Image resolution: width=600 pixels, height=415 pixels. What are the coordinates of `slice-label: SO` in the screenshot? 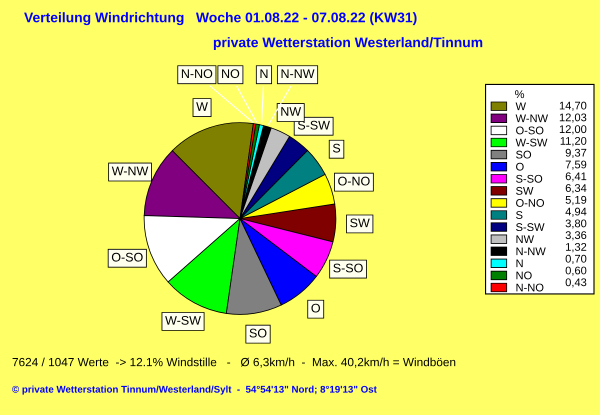 It's located at (258, 333).